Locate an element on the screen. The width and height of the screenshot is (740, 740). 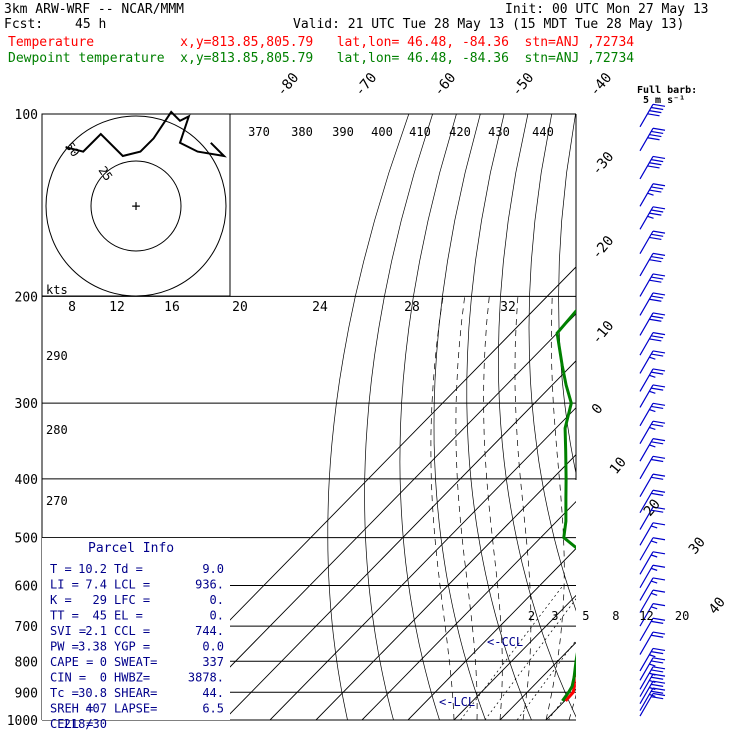
parcel-row-value: 0. is located at coordinates (217, 600).